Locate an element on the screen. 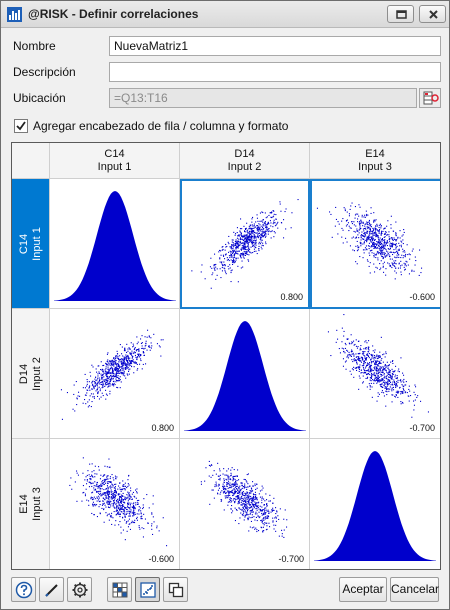  column-header-name: Input 3 is located at coordinates (375, 167).